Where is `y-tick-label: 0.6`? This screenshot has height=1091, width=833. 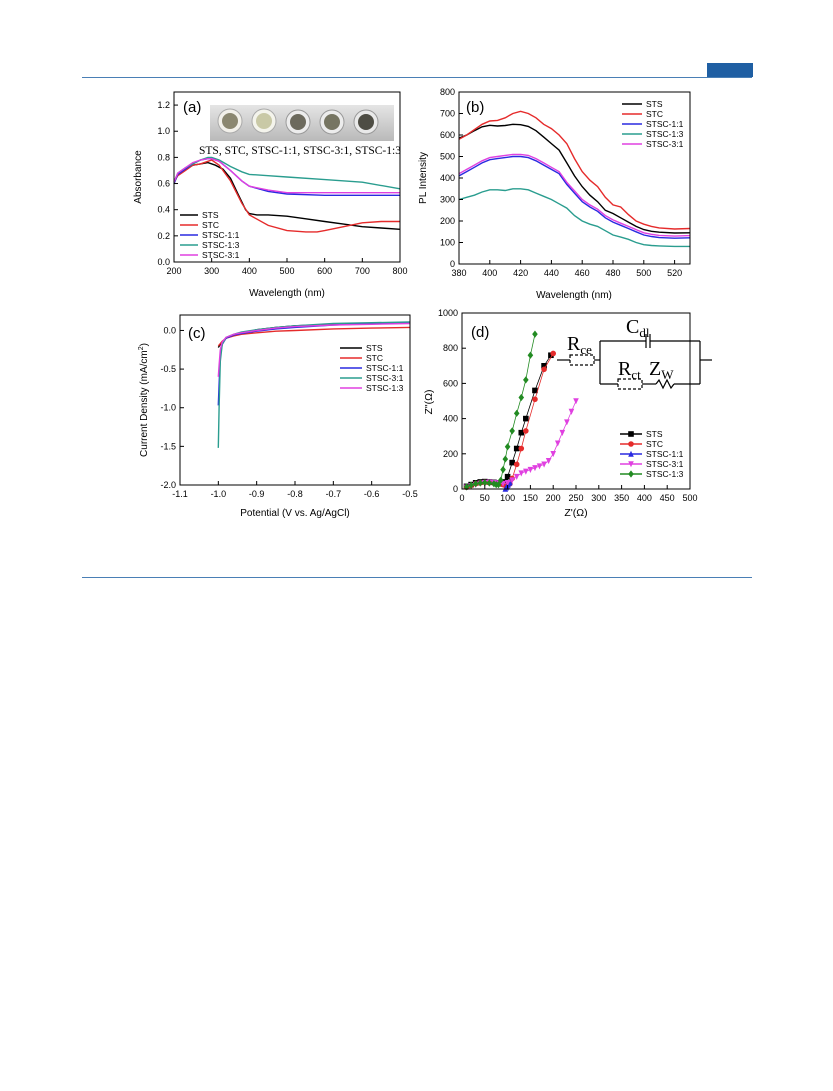 y-tick-label: 0.6 is located at coordinates (163, 184).